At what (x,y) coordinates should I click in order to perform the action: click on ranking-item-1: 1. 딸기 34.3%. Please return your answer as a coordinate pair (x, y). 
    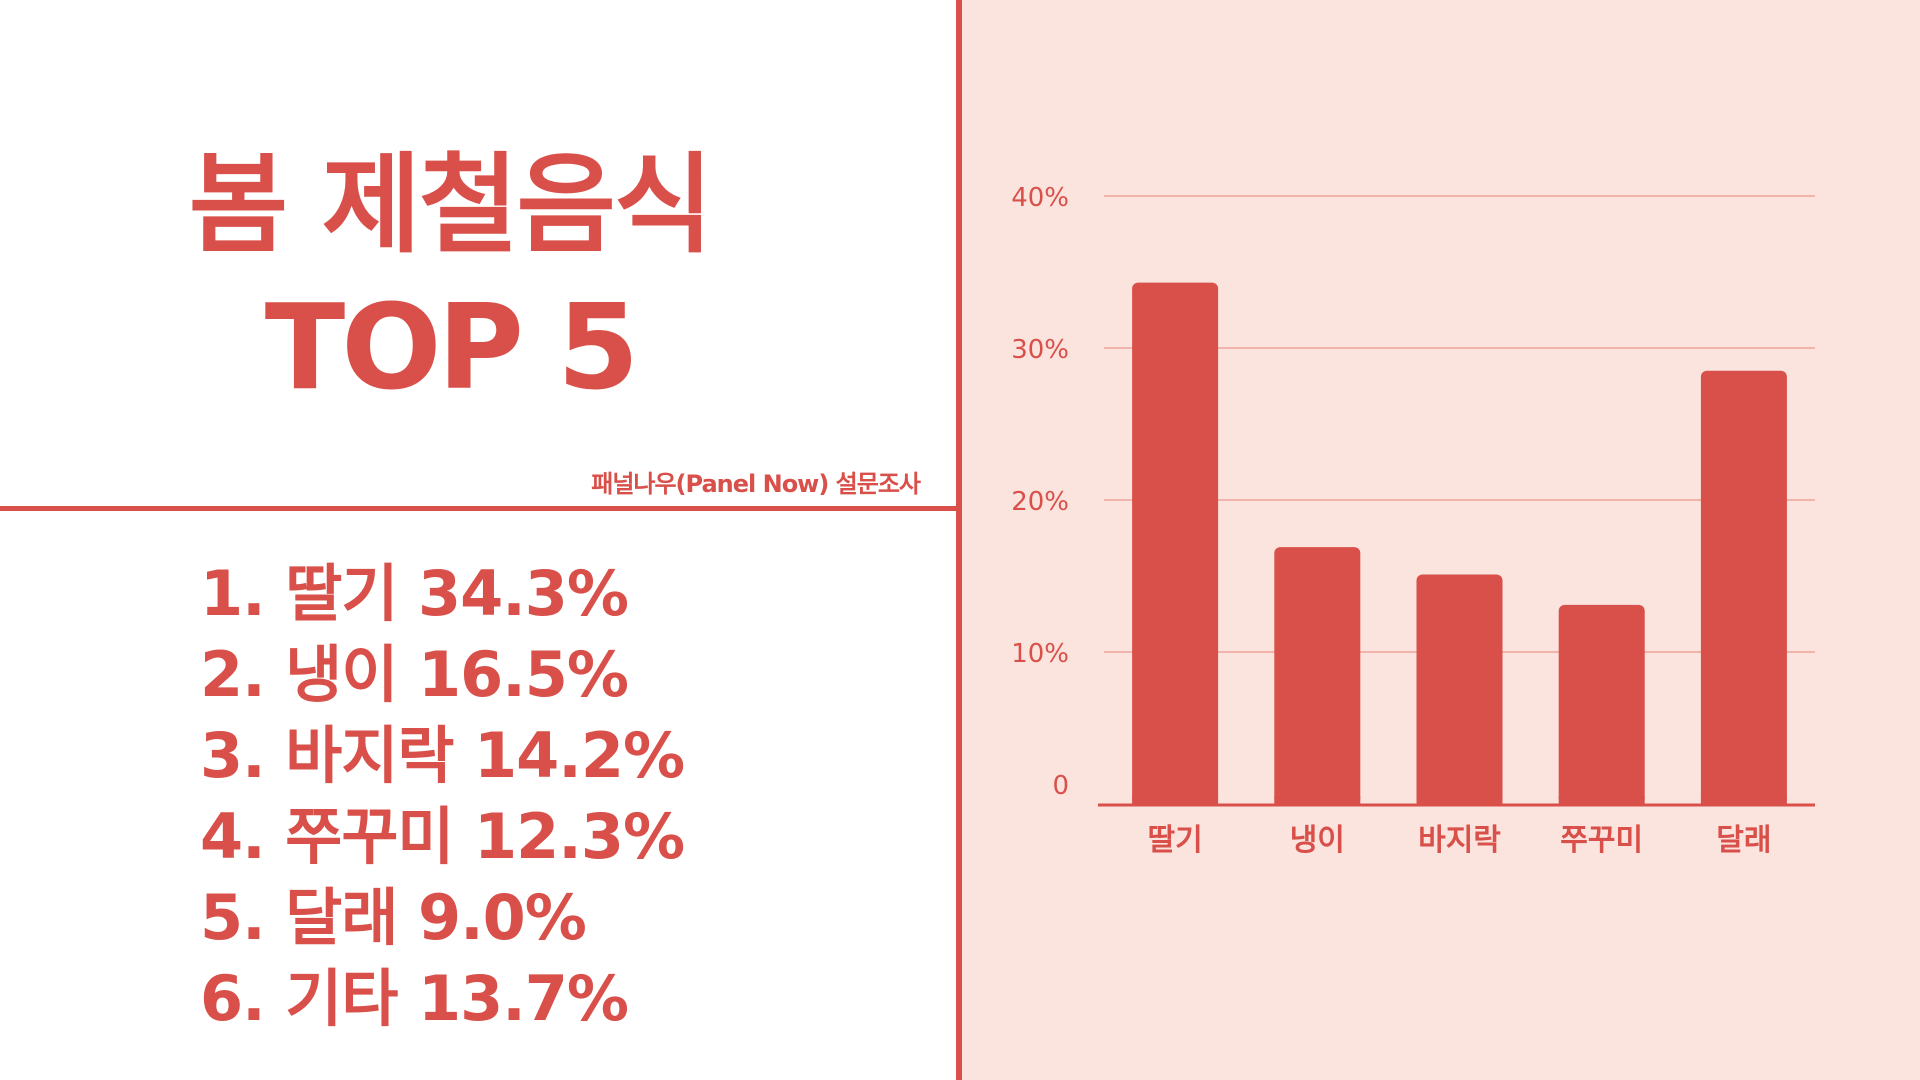
    Looking at the image, I should click on (414, 593).